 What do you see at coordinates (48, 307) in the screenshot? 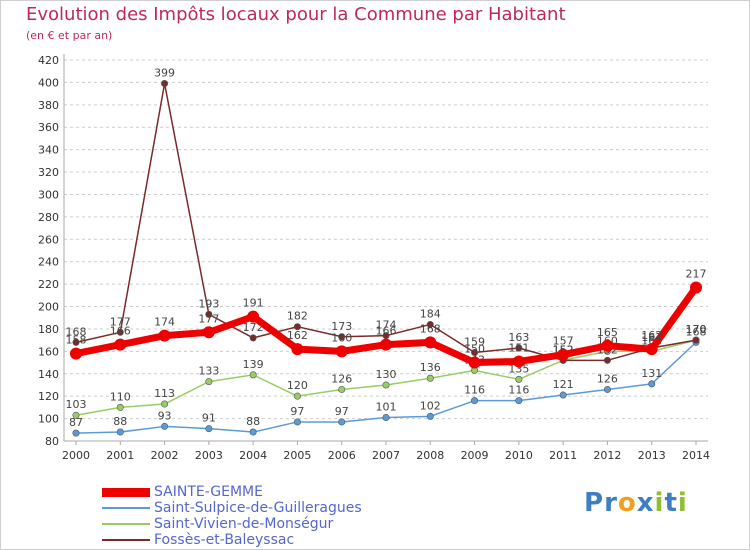
I see `y-tick-label: 200` at bounding box center [48, 307].